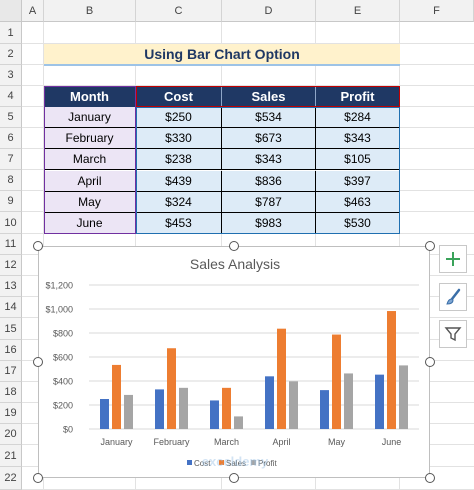  I want to click on sheet-title: Using Bar Chart Option, so click(222, 55).